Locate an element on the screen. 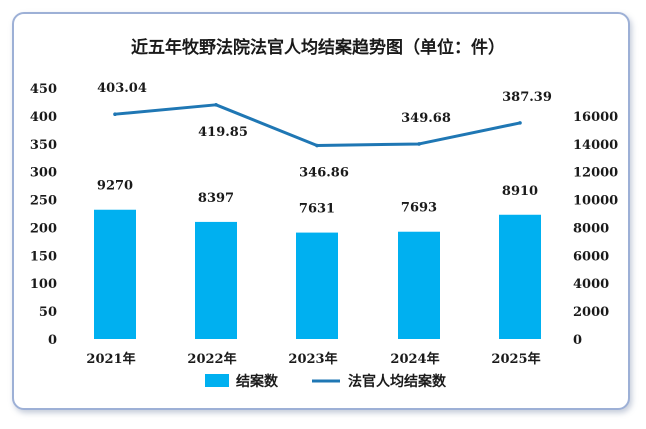 The width and height of the screenshot is (646, 429). right-tick-label: 12000 is located at coordinates (595, 173).